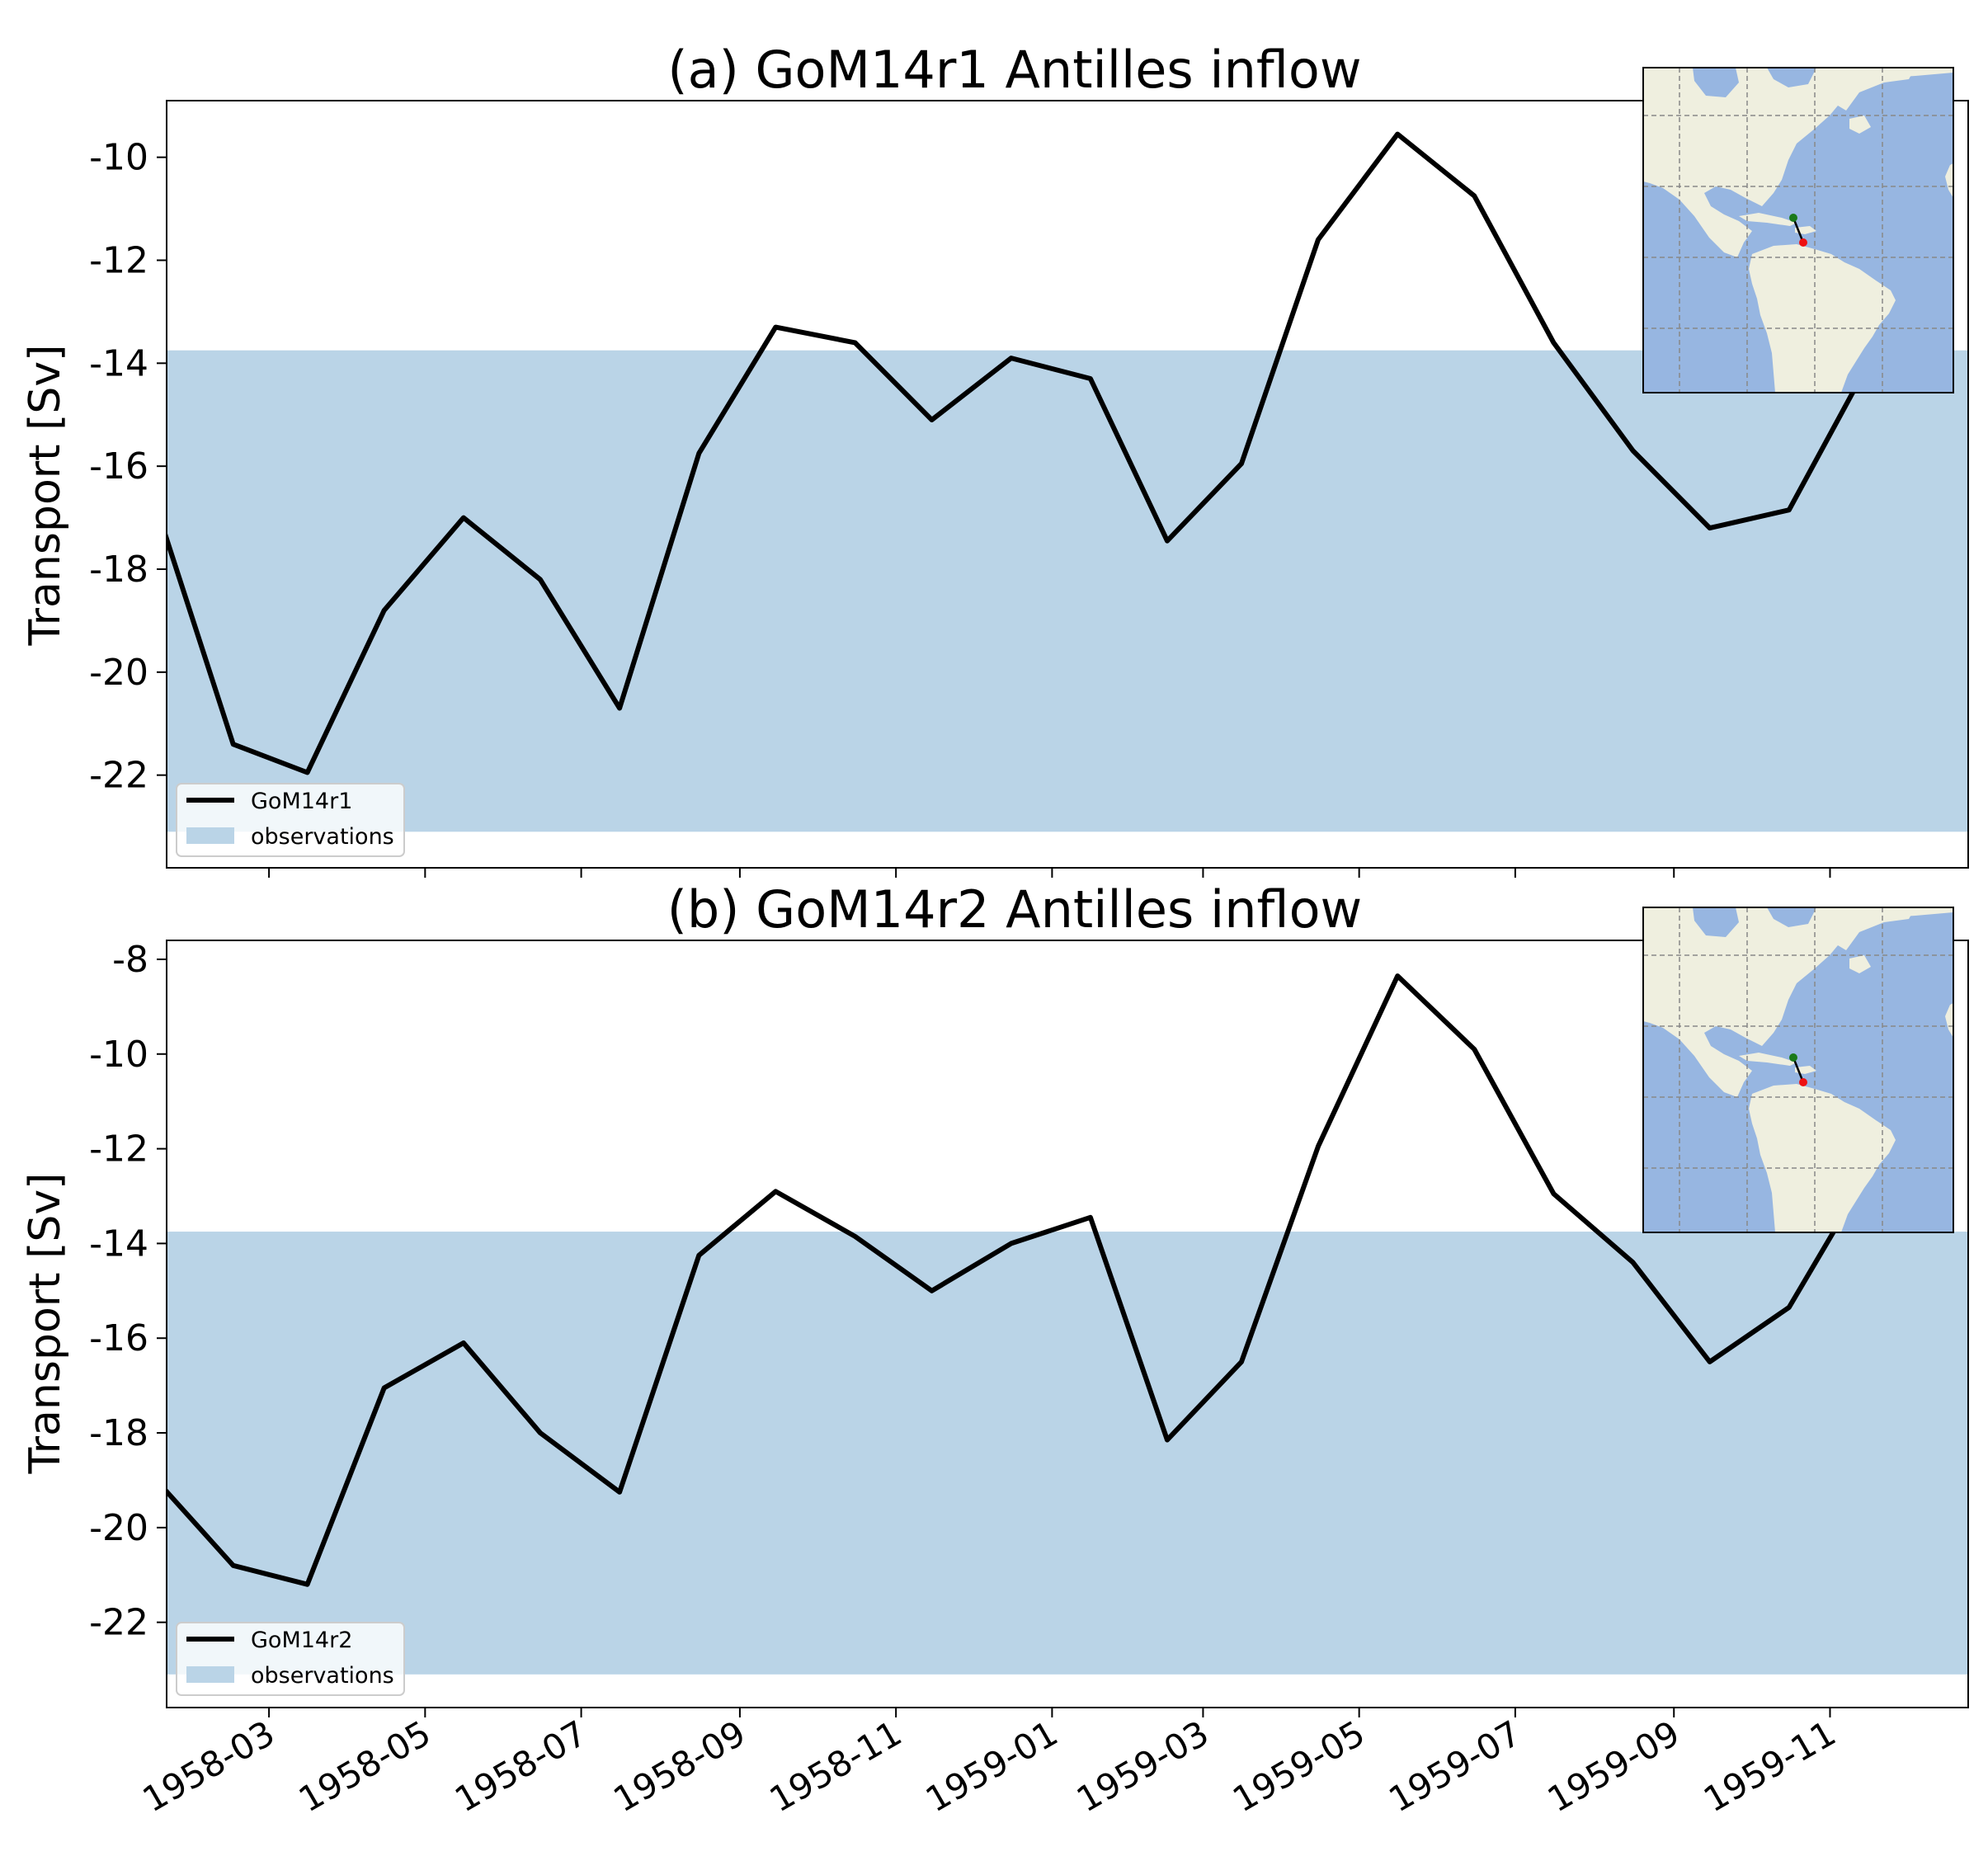 The image size is (1988, 1875). Describe the element at coordinates (290, 1659) in the screenshot. I see `panel-b-legend: GoM14r2 observations` at that location.